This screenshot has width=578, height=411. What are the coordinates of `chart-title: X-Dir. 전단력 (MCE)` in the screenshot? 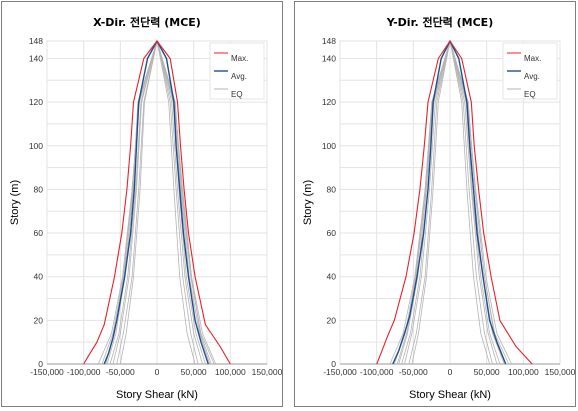 It's located at (147, 22).